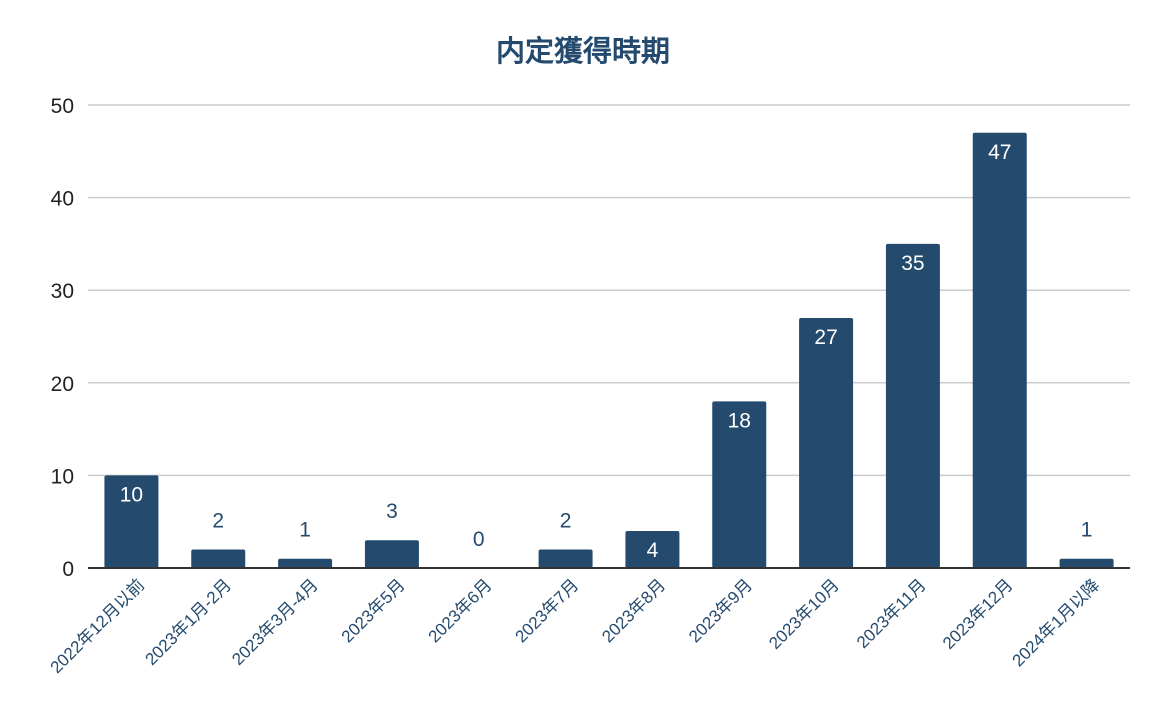 This screenshot has height=725, width=1166. I want to click on y-tick-label: 50, so click(62, 106).